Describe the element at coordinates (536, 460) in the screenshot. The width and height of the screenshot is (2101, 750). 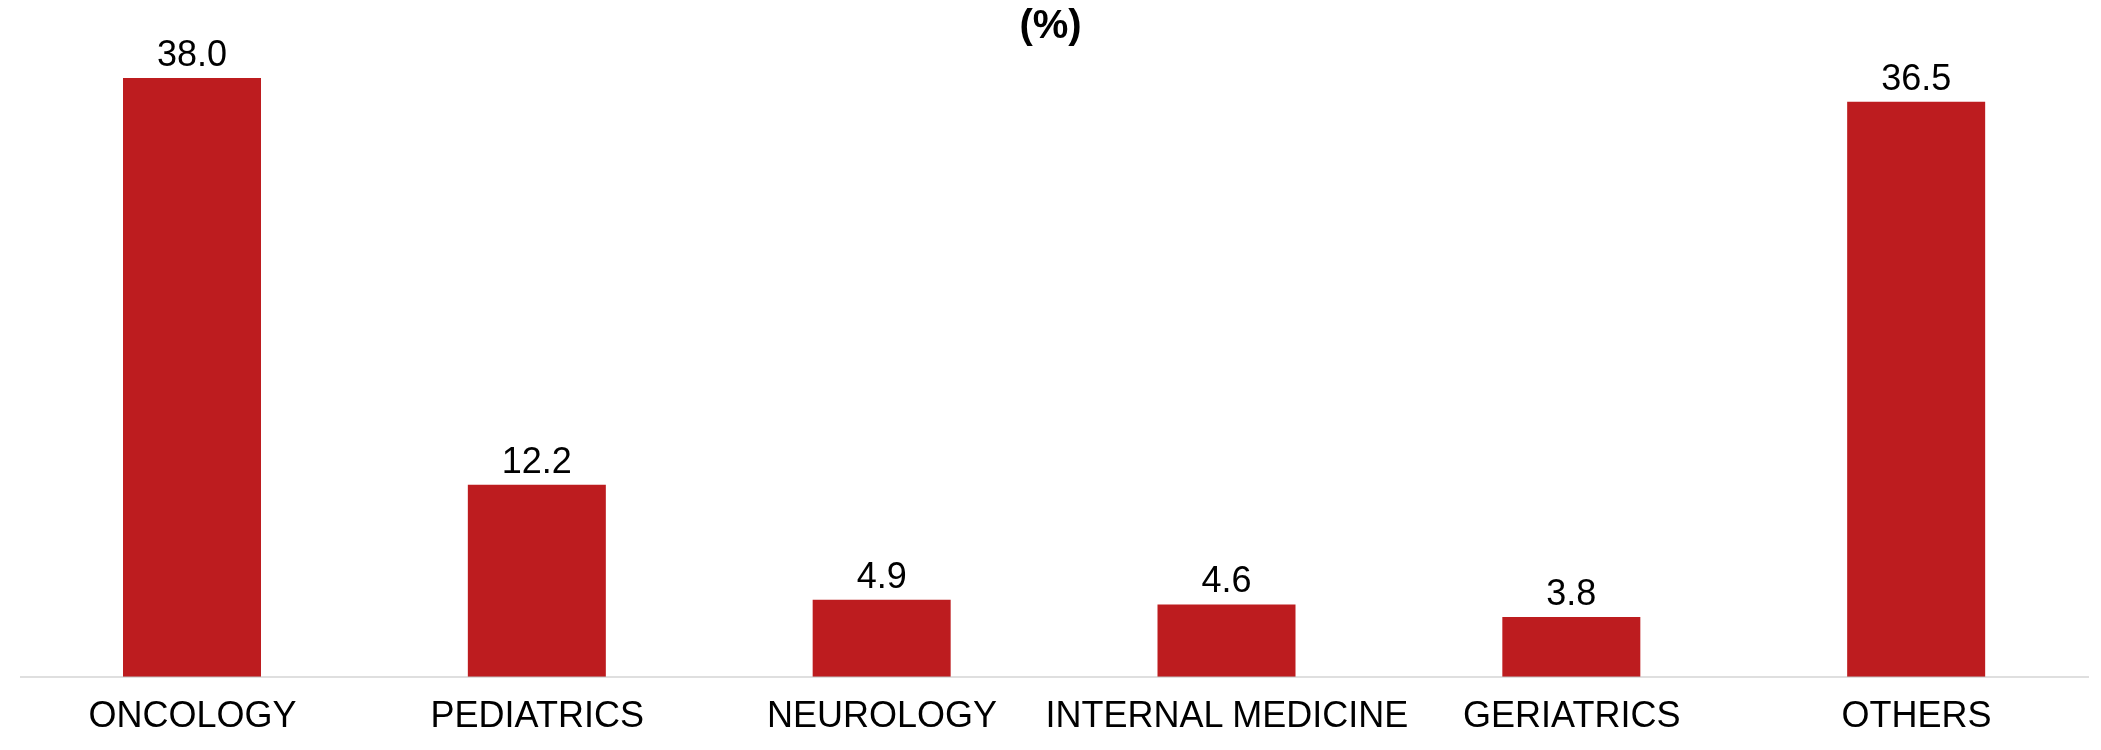
I see `data-label: 12.2` at that location.